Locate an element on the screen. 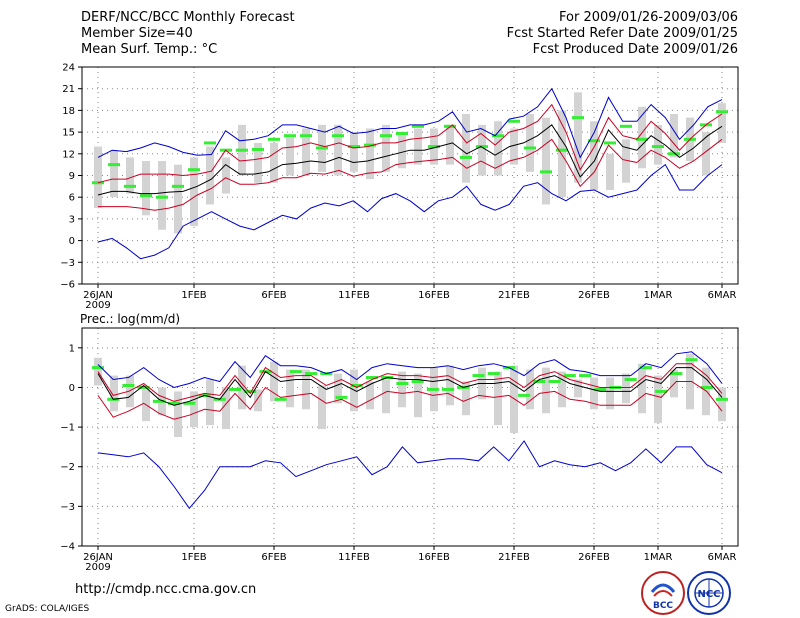 This screenshot has height=618, width=800. temp-min-line is located at coordinates (410, 211).